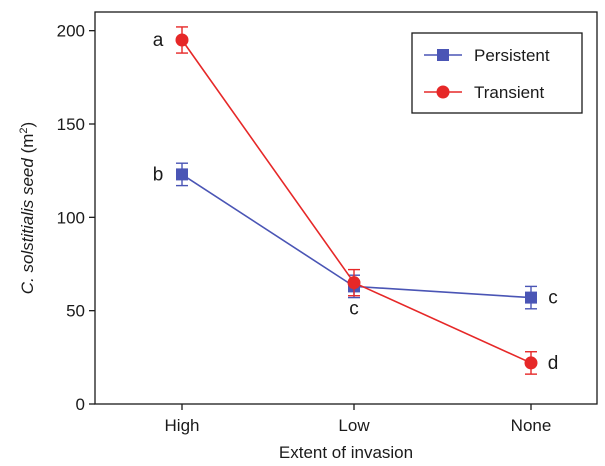 The image size is (605, 466). I want to click on y-tick-label: 0, so click(80, 404).